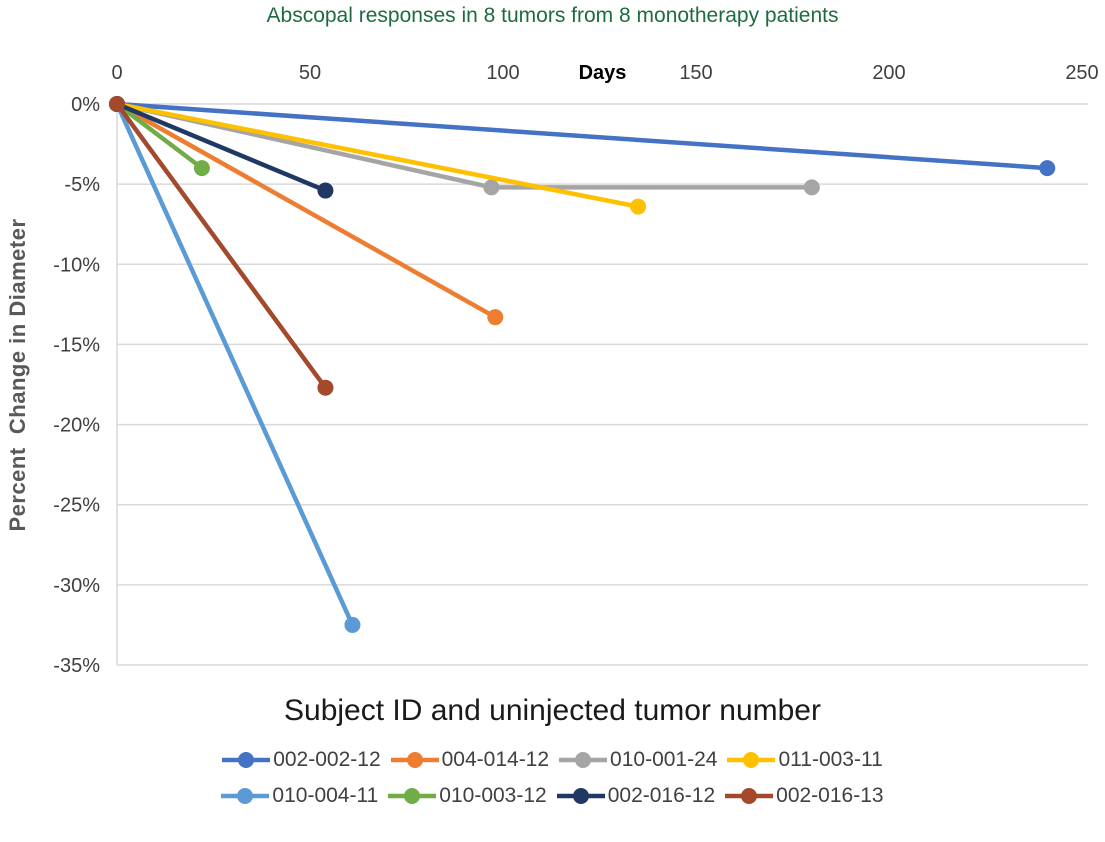 The height and width of the screenshot is (842, 1105). I want to click on y-tick-label: -35%, so click(76, 666).